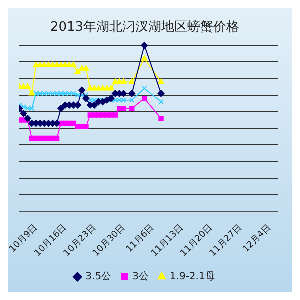 Image resolution: width=300 pixels, height=300 pixels. Describe the element at coordinates (193, 277) in the screenshot. I see `legend-label: 1.9-2.1母` at that location.